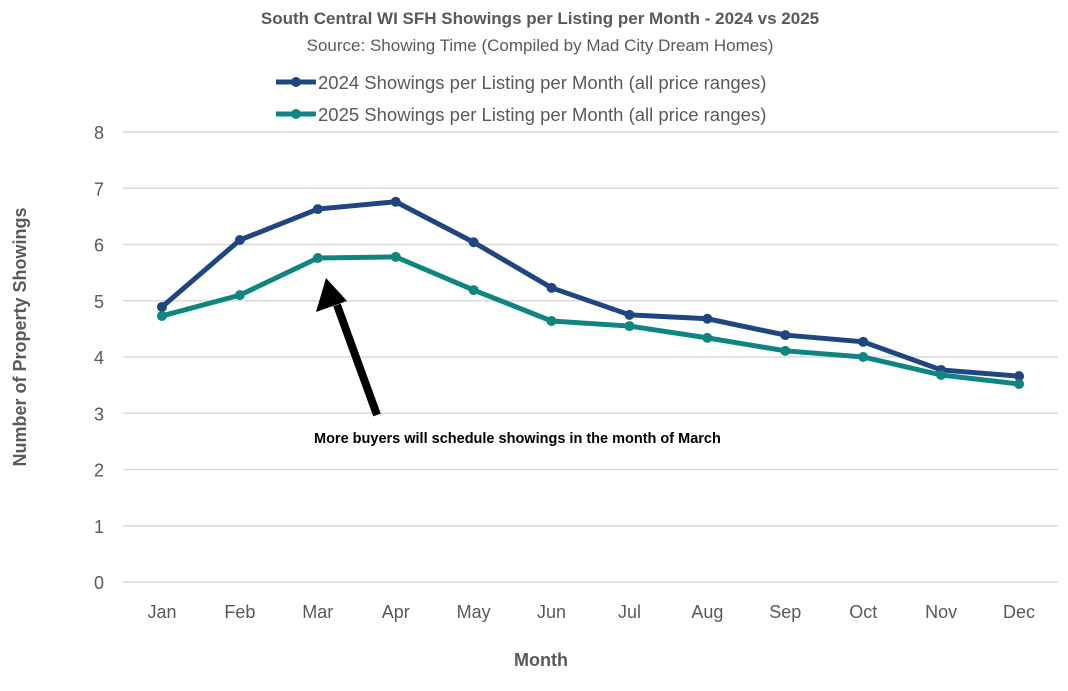  Describe the element at coordinates (941, 612) in the screenshot. I see `x-tick-label: Nov` at that location.